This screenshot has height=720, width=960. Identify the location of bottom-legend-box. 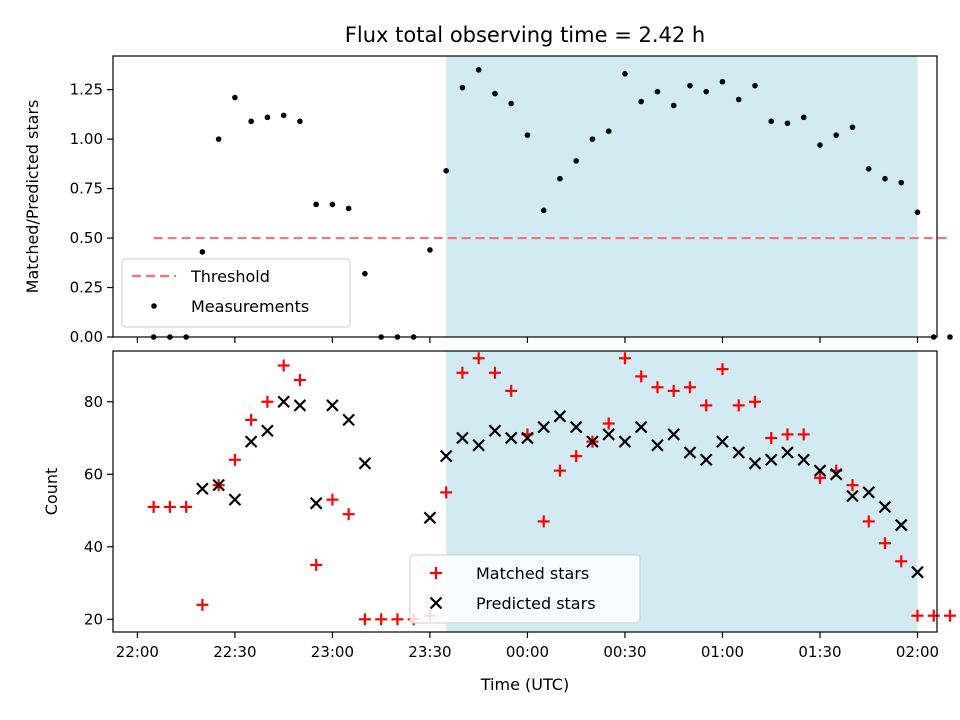
(525, 589).